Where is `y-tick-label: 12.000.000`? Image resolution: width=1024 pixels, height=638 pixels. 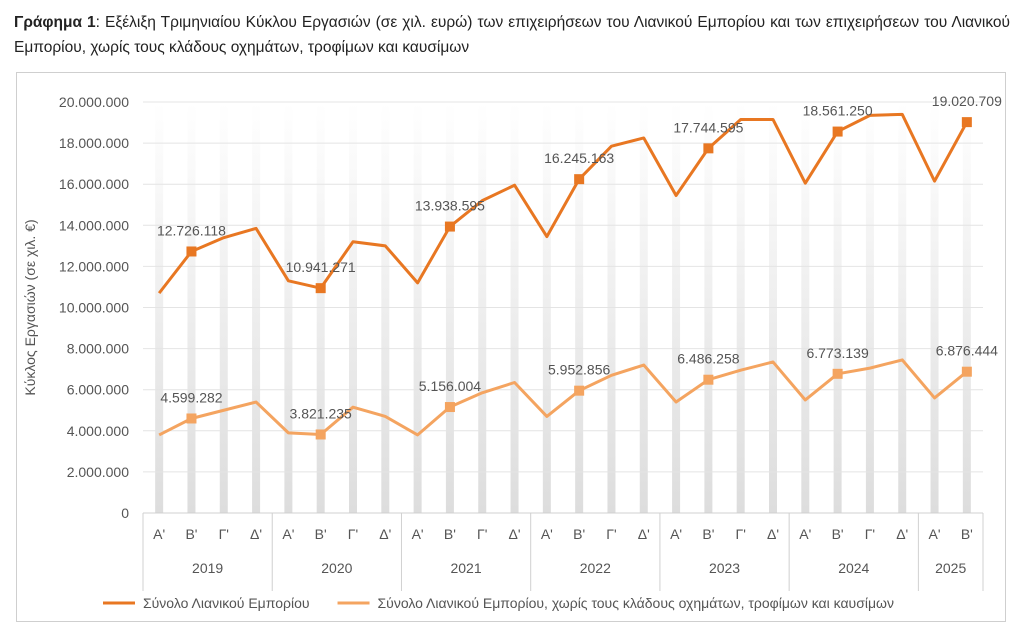 y-tick-label: 12.000.000 is located at coordinates (94, 266).